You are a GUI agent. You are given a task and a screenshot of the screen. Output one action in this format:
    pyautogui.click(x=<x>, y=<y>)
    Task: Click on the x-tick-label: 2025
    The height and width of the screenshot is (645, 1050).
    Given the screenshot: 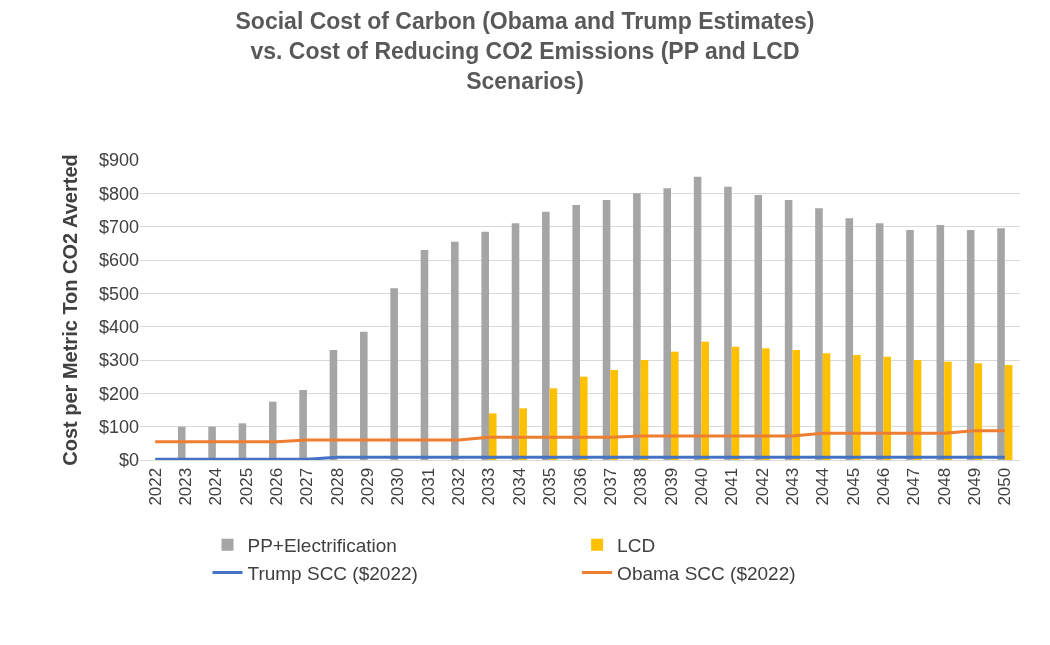 What is the action you would take?
    pyautogui.click(x=246, y=486)
    